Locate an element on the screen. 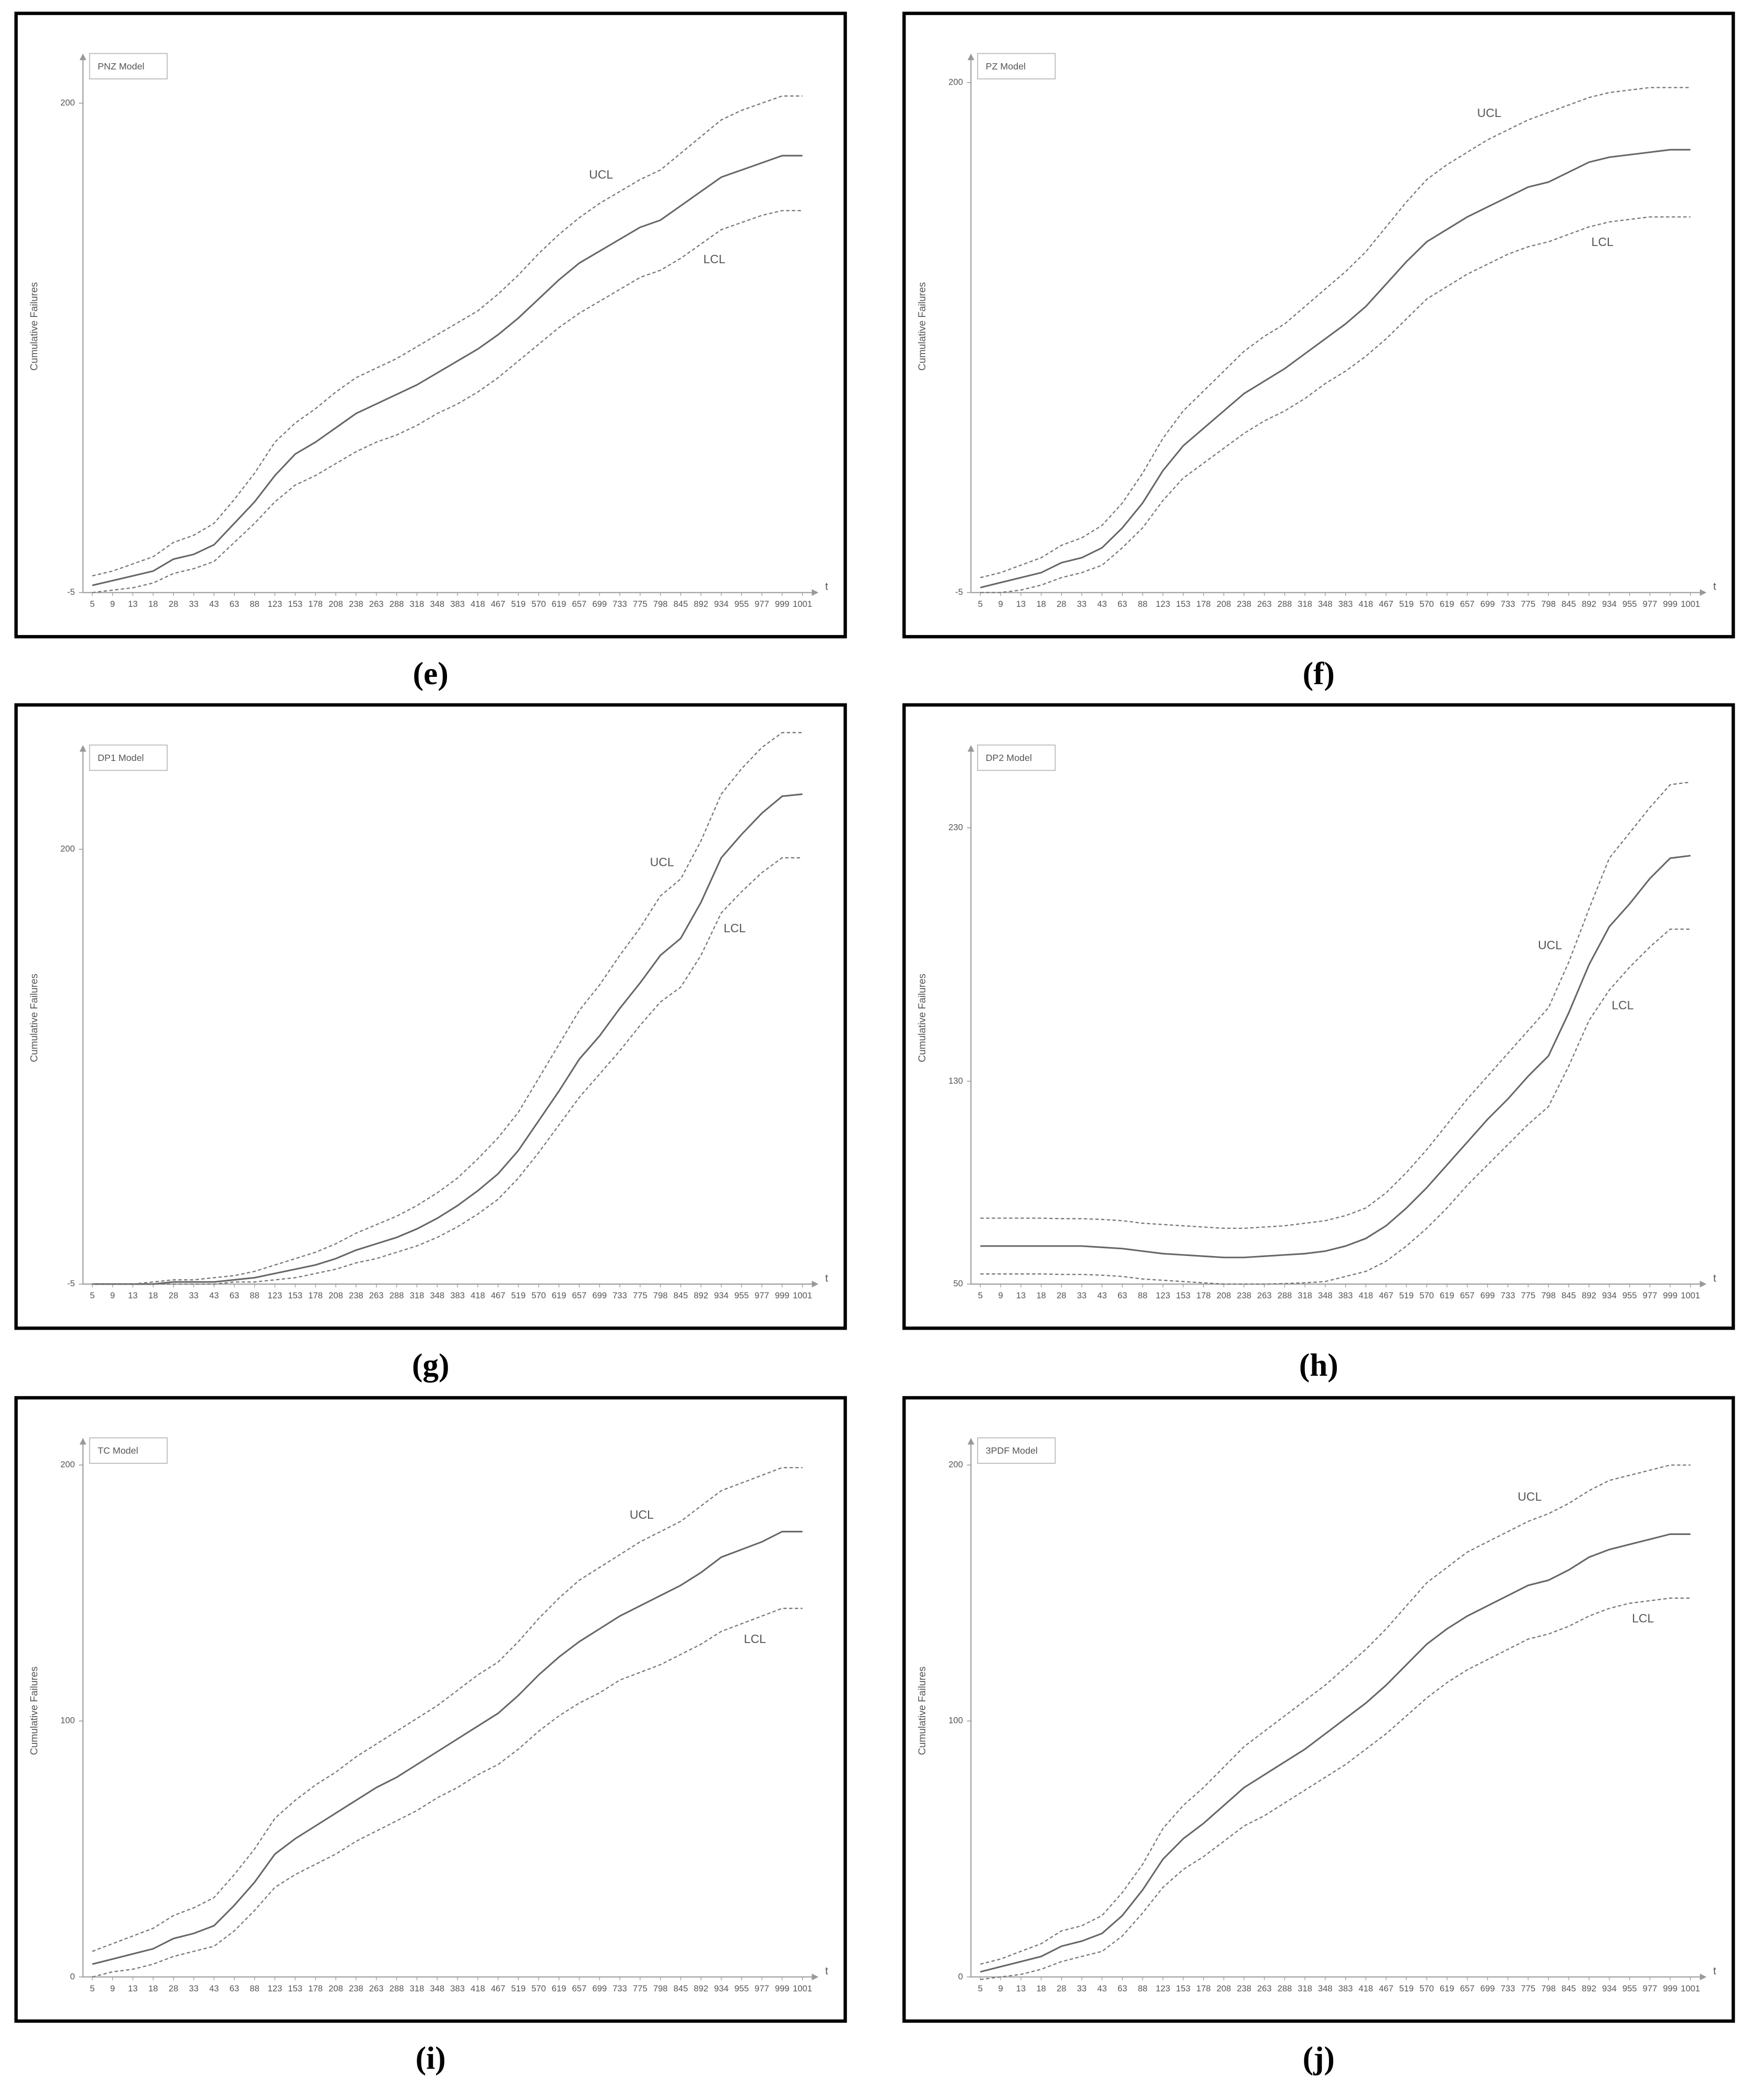  panel-label: (f) is located at coordinates (1319, 673).